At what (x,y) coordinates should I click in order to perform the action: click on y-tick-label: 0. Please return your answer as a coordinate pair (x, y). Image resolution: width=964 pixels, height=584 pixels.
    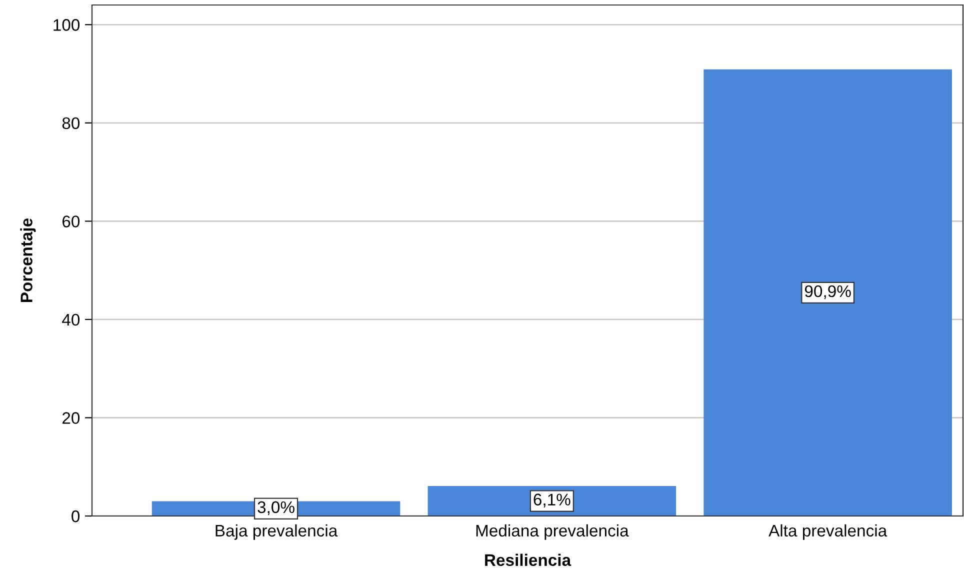
    Looking at the image, I should click on (76, 516).